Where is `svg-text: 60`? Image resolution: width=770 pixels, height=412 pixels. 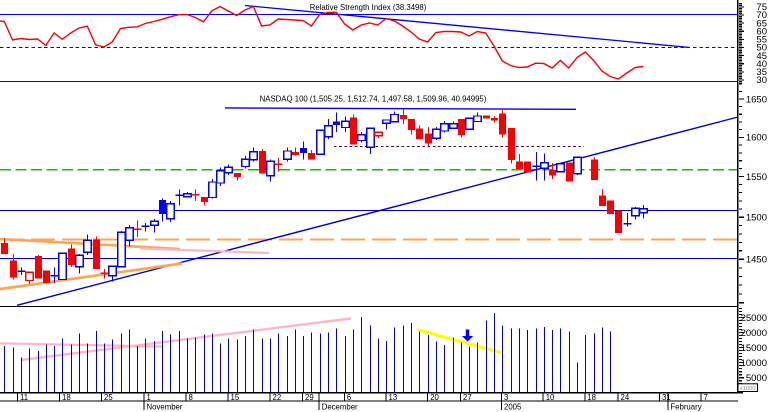 svg-text: 60 is located at coordinates (761, 31).